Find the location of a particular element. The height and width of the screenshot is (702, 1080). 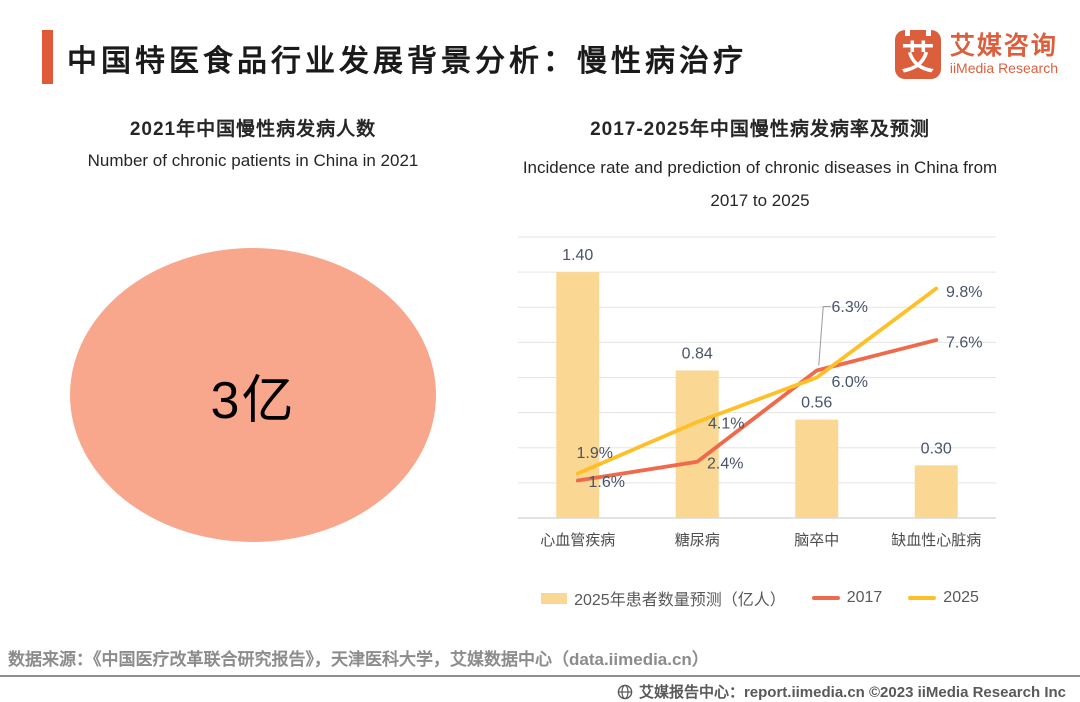

legend-item: 2017 is located at coordinates (847, 598).